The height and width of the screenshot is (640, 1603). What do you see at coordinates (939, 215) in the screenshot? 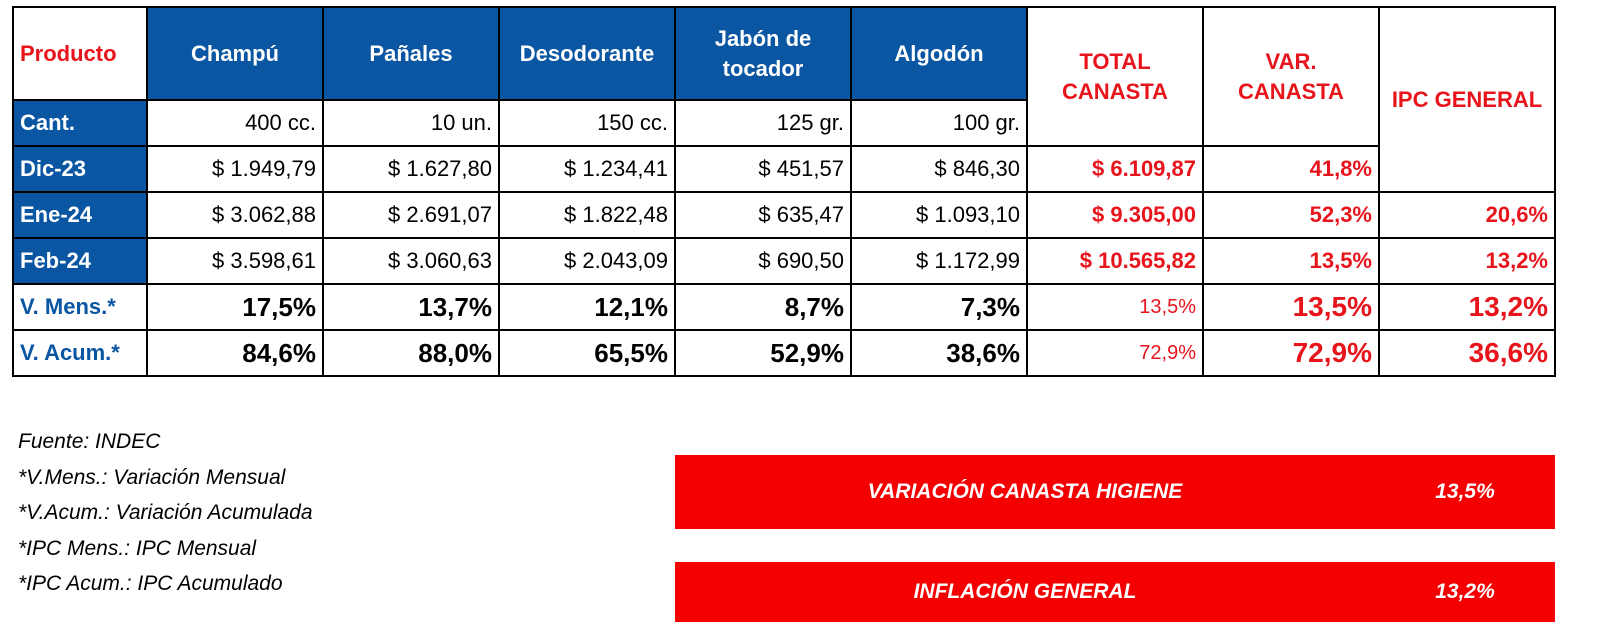
I see `price-cell: $ 1.093,10` at bounding box center [939, 215].